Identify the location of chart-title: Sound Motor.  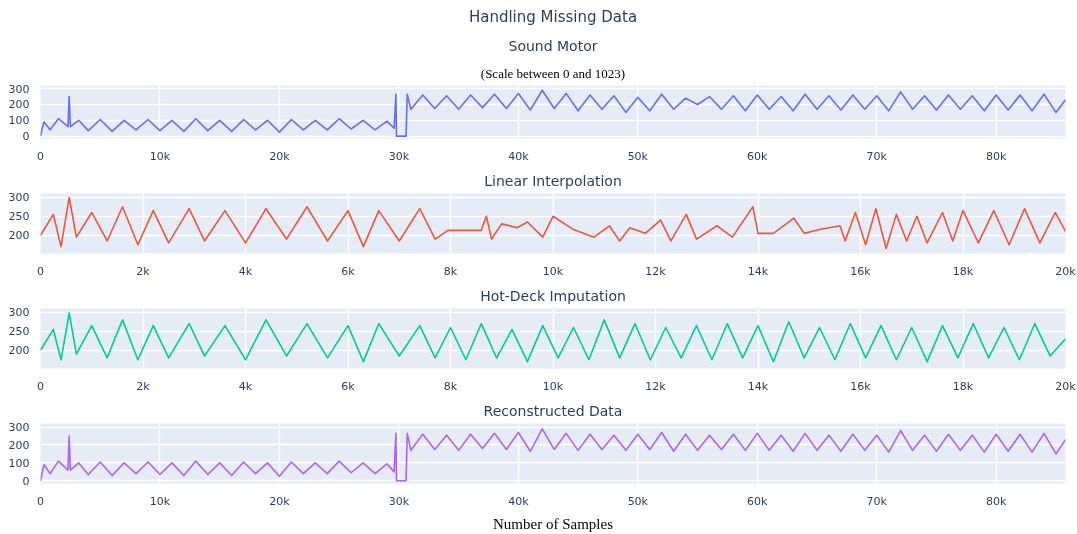
(553, 45).